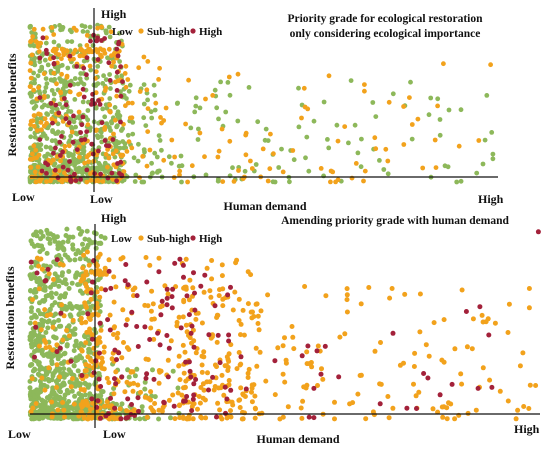 This screenshot has width=550, height=449. I want to click on legend-marker-low, so click(105, 238).